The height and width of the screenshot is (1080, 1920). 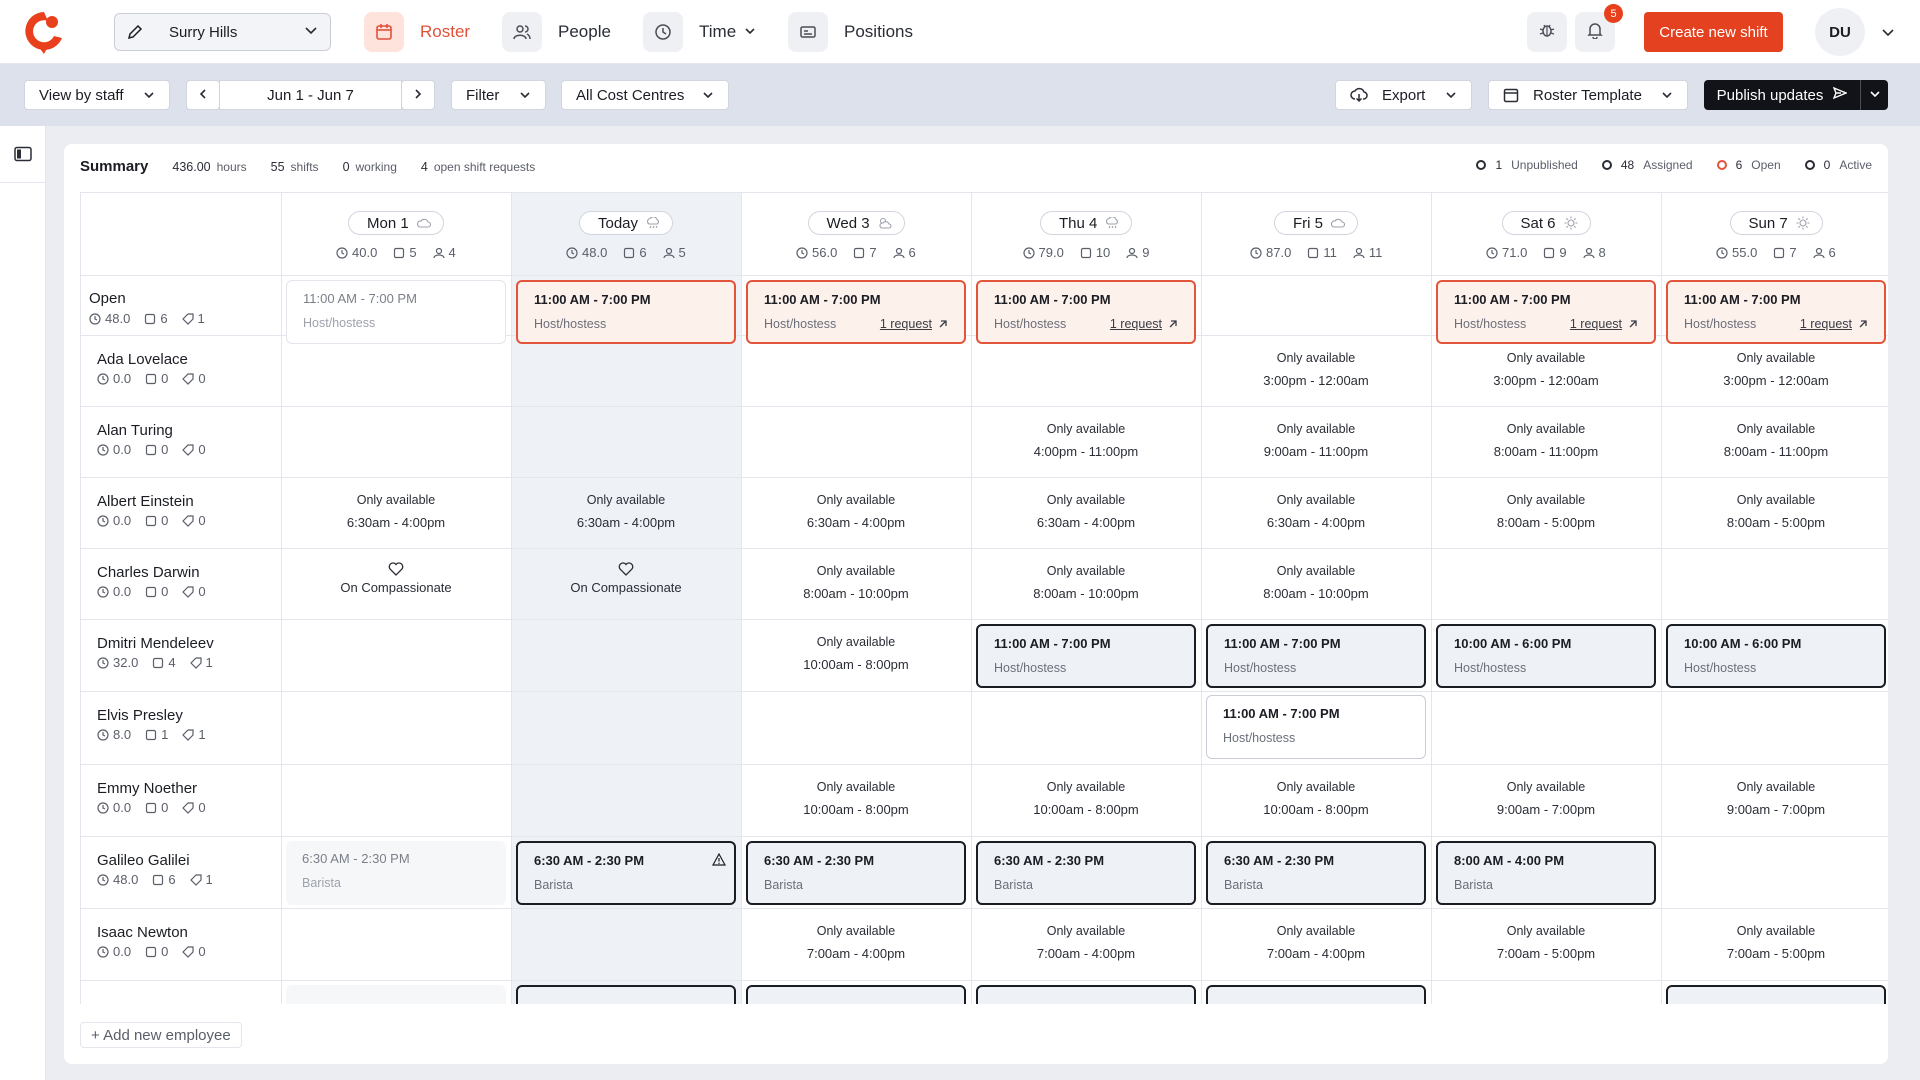 I want to click on employee-row-header: Dmitri Mendeleev 32.0 4 1, so click(x=181, y=655).